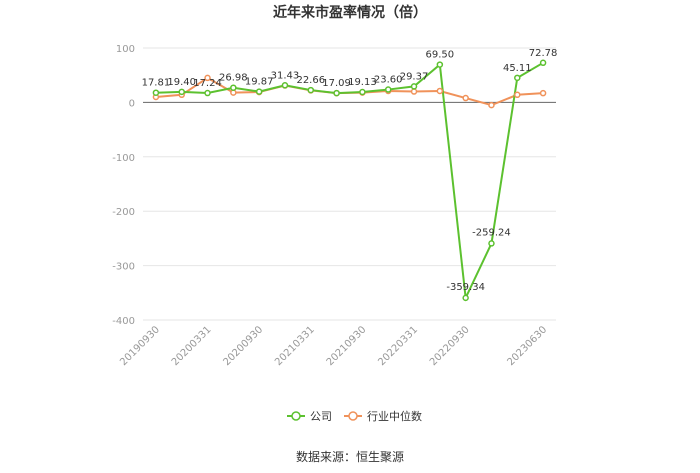 This screenshot has height=473, width=700. What do you see at coordinates (192, 346) in the screenshot?
I see `x-tick-label: 20200331` at bounding box center [192, 346].